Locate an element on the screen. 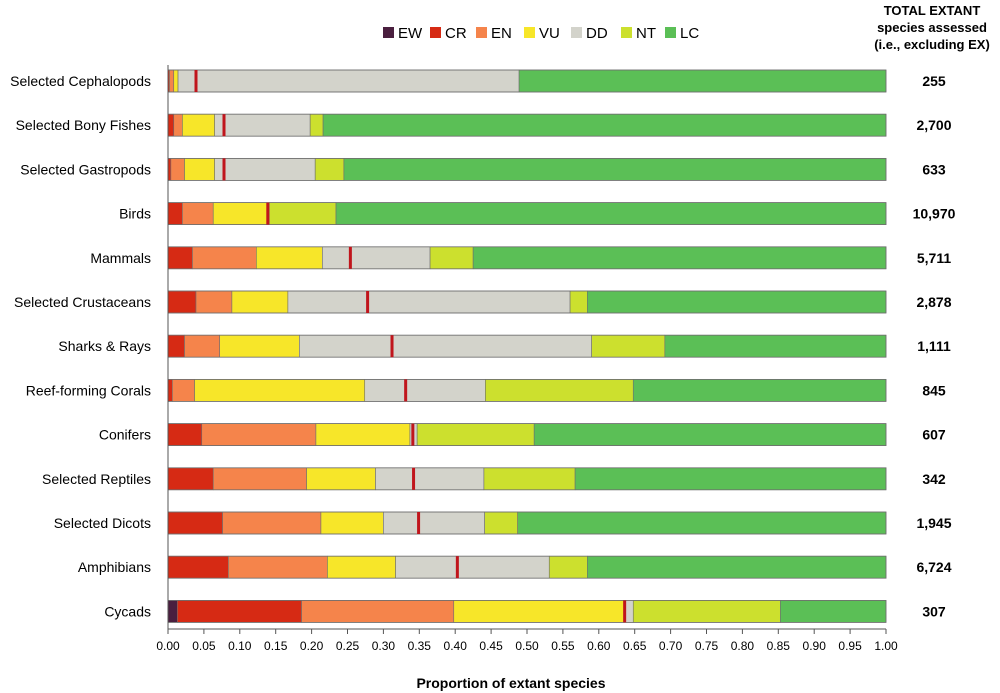 The width and height of the screenshot is (1000, 693). x-tick-label: 0.00 is located at coordinates (168, 646).